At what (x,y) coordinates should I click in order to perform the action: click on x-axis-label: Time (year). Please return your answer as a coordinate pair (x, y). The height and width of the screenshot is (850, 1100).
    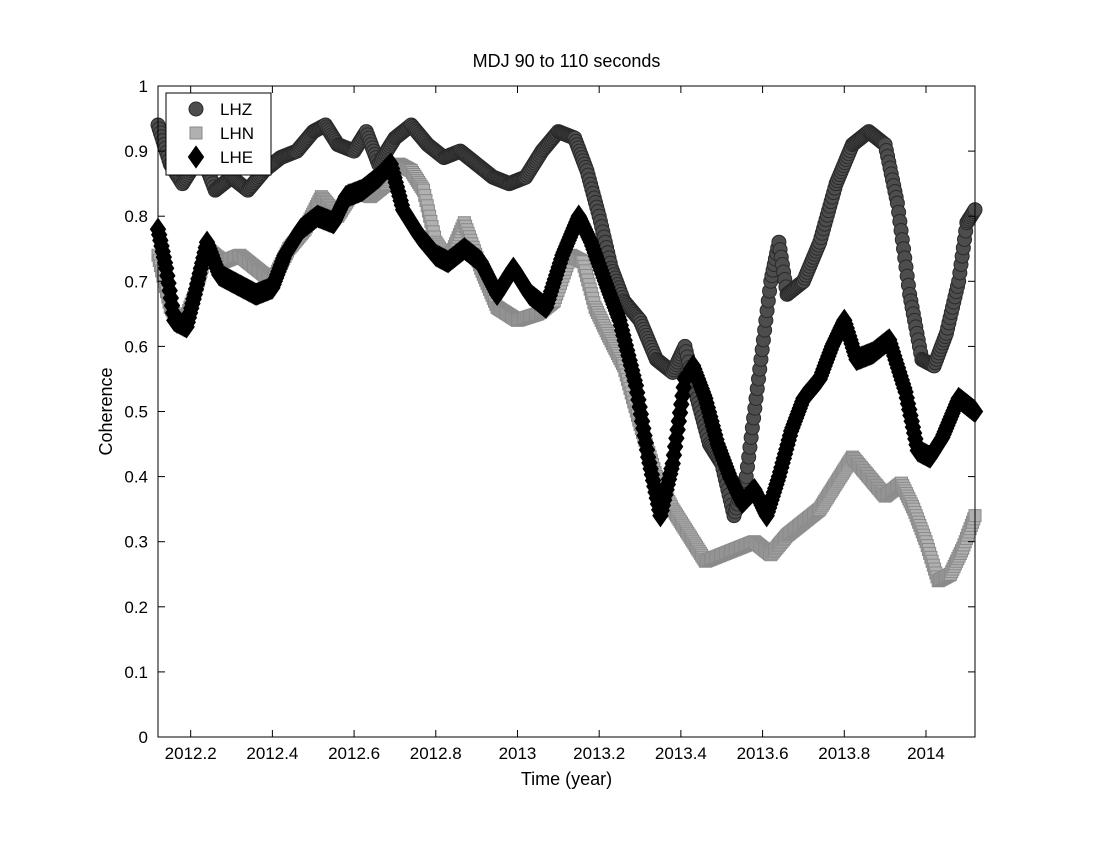
    Looking at the image, I should click on (566, 779).